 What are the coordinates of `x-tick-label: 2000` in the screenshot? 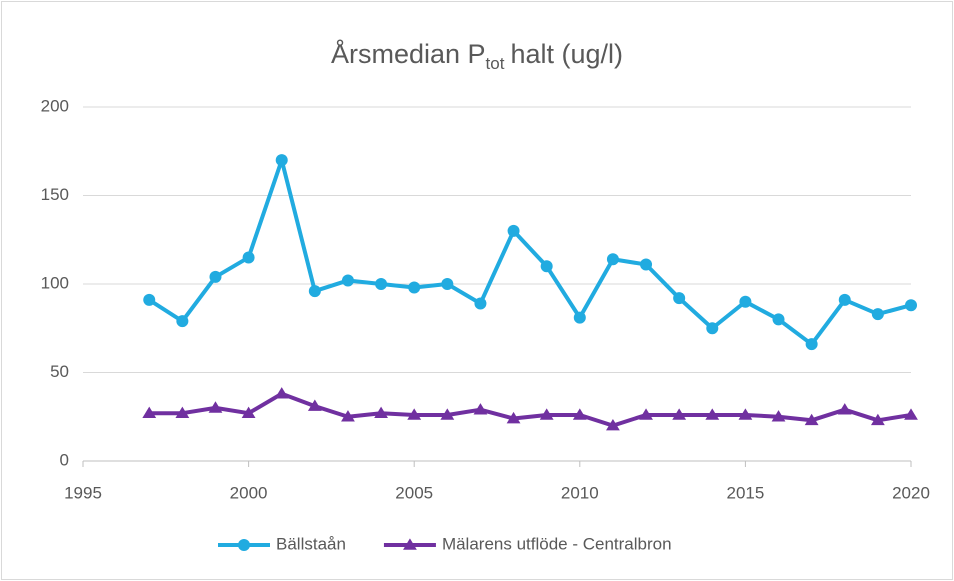 It's located at (249, 492).